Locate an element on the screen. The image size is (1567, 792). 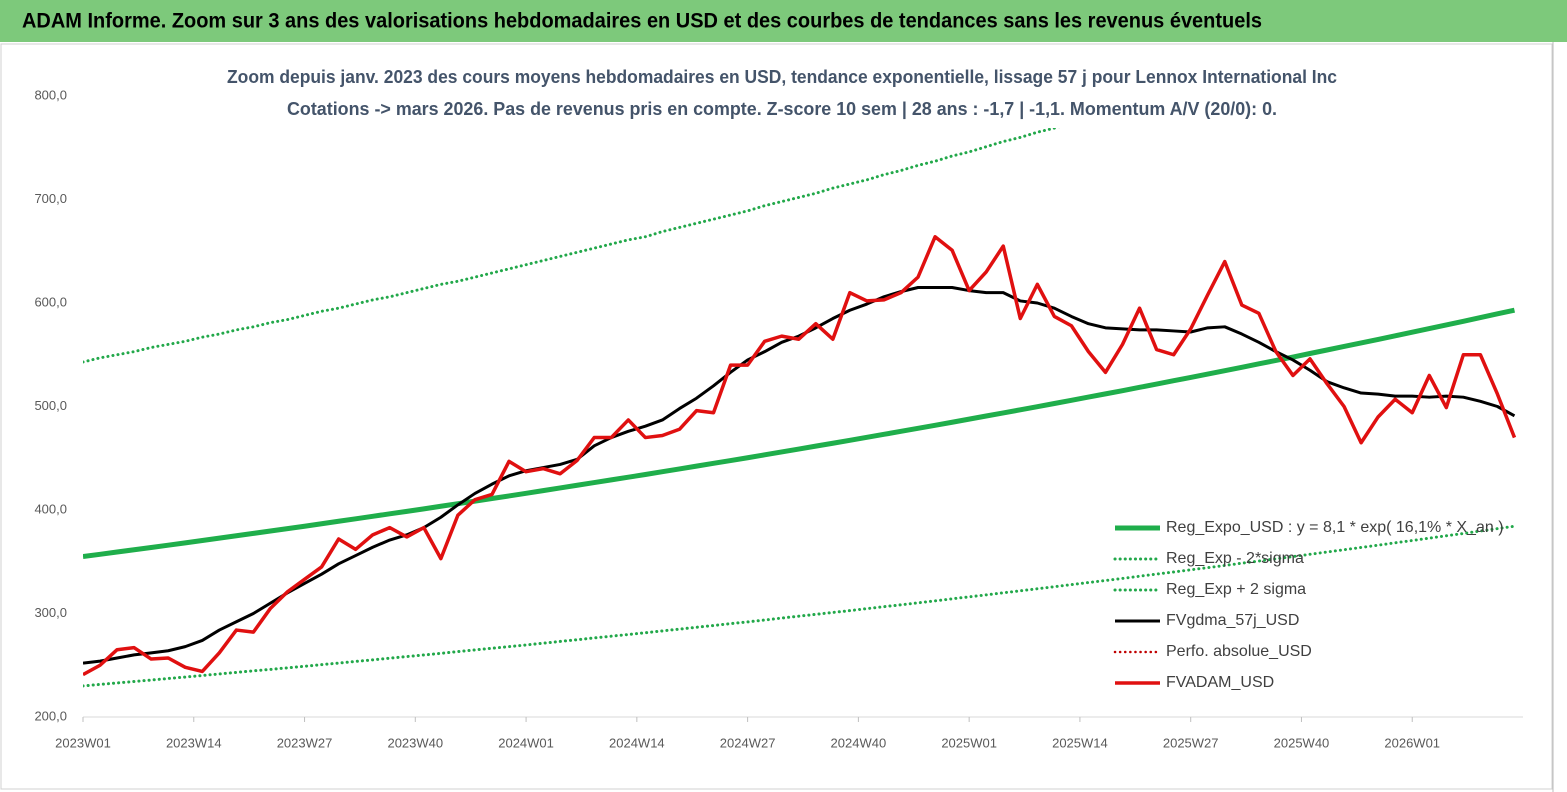
y-tick-label: 700,0 is located at coordinates (50, 198).